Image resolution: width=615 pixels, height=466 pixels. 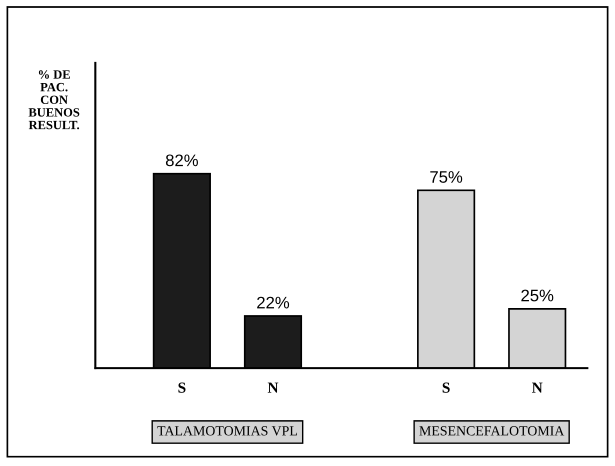 What do you see at coordinates (227, 431) in the screenshot?
I see `text: TALAMOTOMIAS VPL` at bounding box center [227, 431].